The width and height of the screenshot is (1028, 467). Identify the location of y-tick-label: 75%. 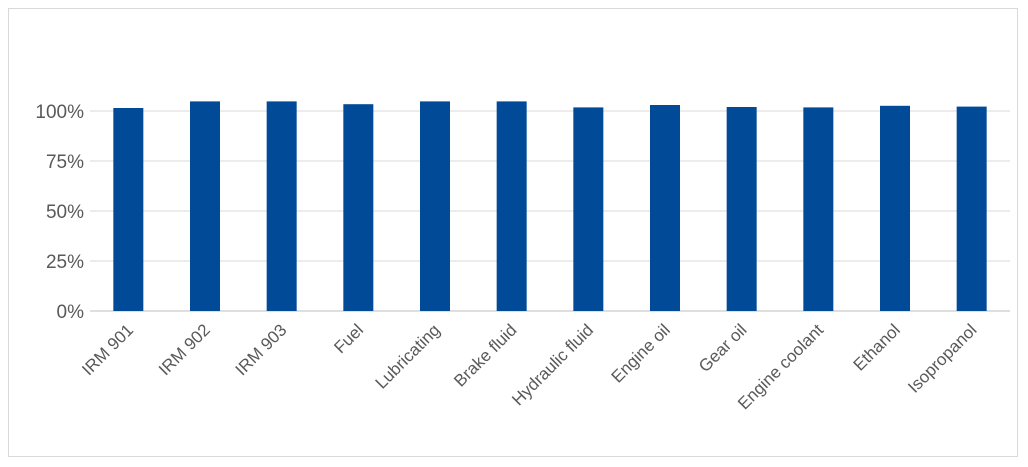
(65, 162).